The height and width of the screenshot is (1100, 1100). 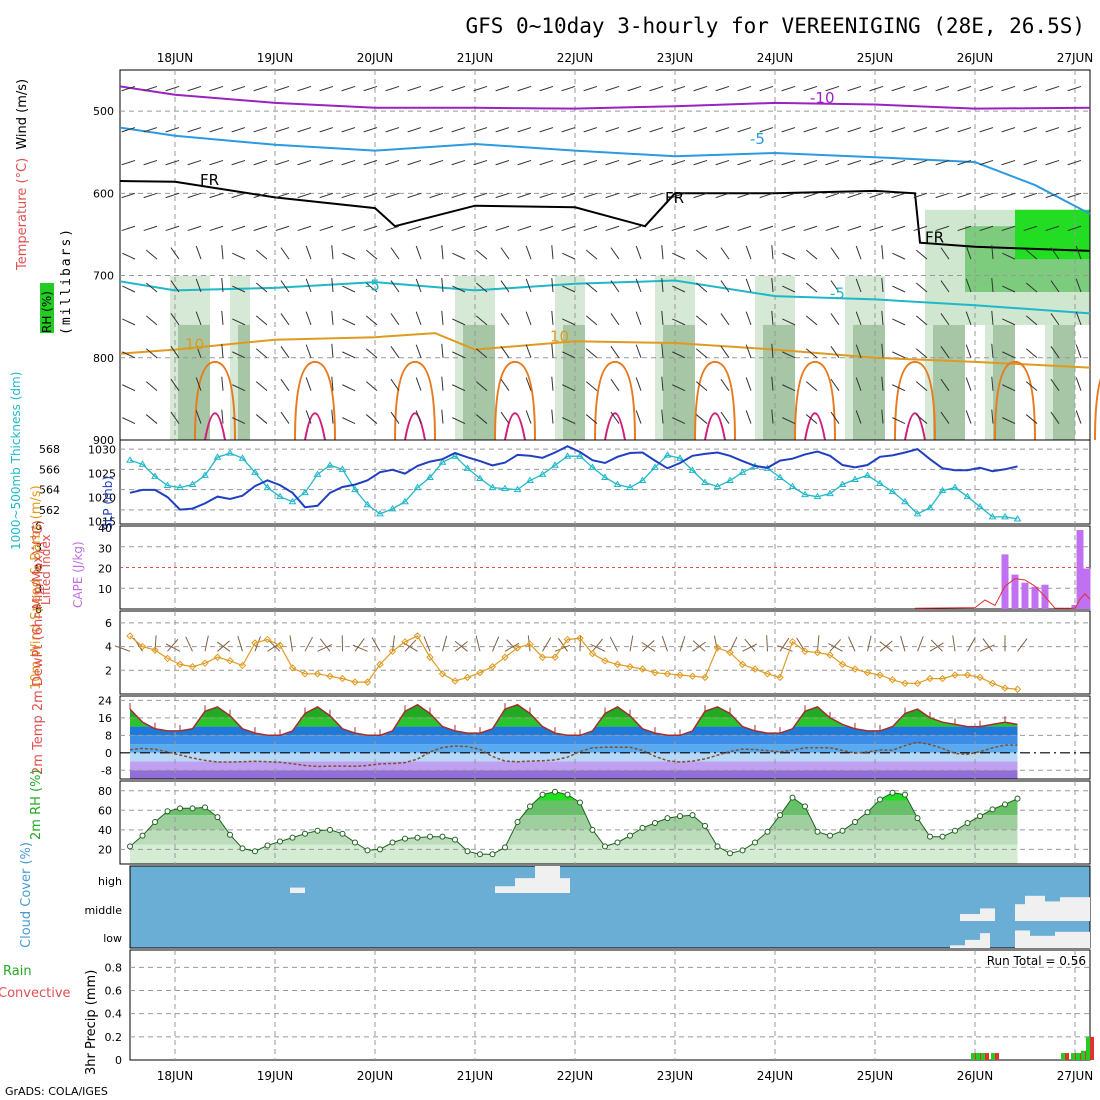 I want to click on pressure-tick: 500, so click(x=103, y=111).